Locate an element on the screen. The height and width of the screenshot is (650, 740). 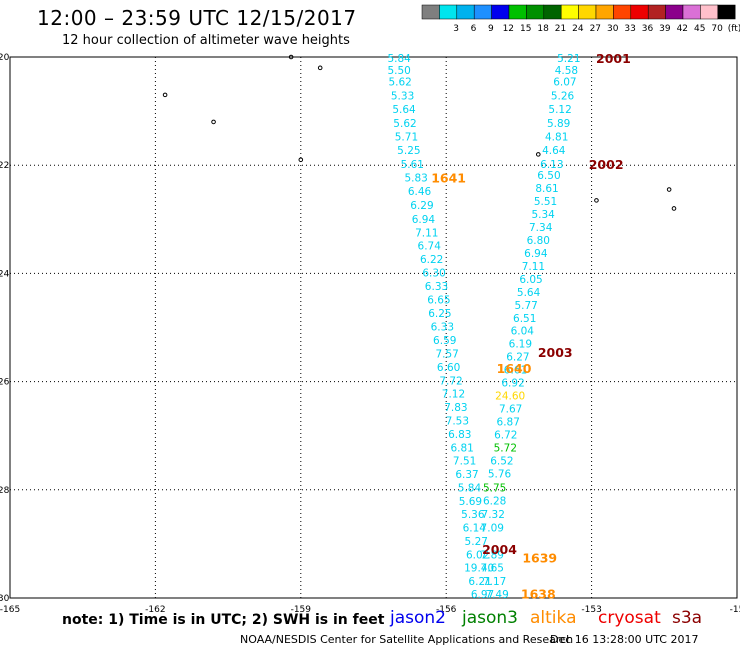
swh-value: 7.89 is located at coordinates (492, 556).